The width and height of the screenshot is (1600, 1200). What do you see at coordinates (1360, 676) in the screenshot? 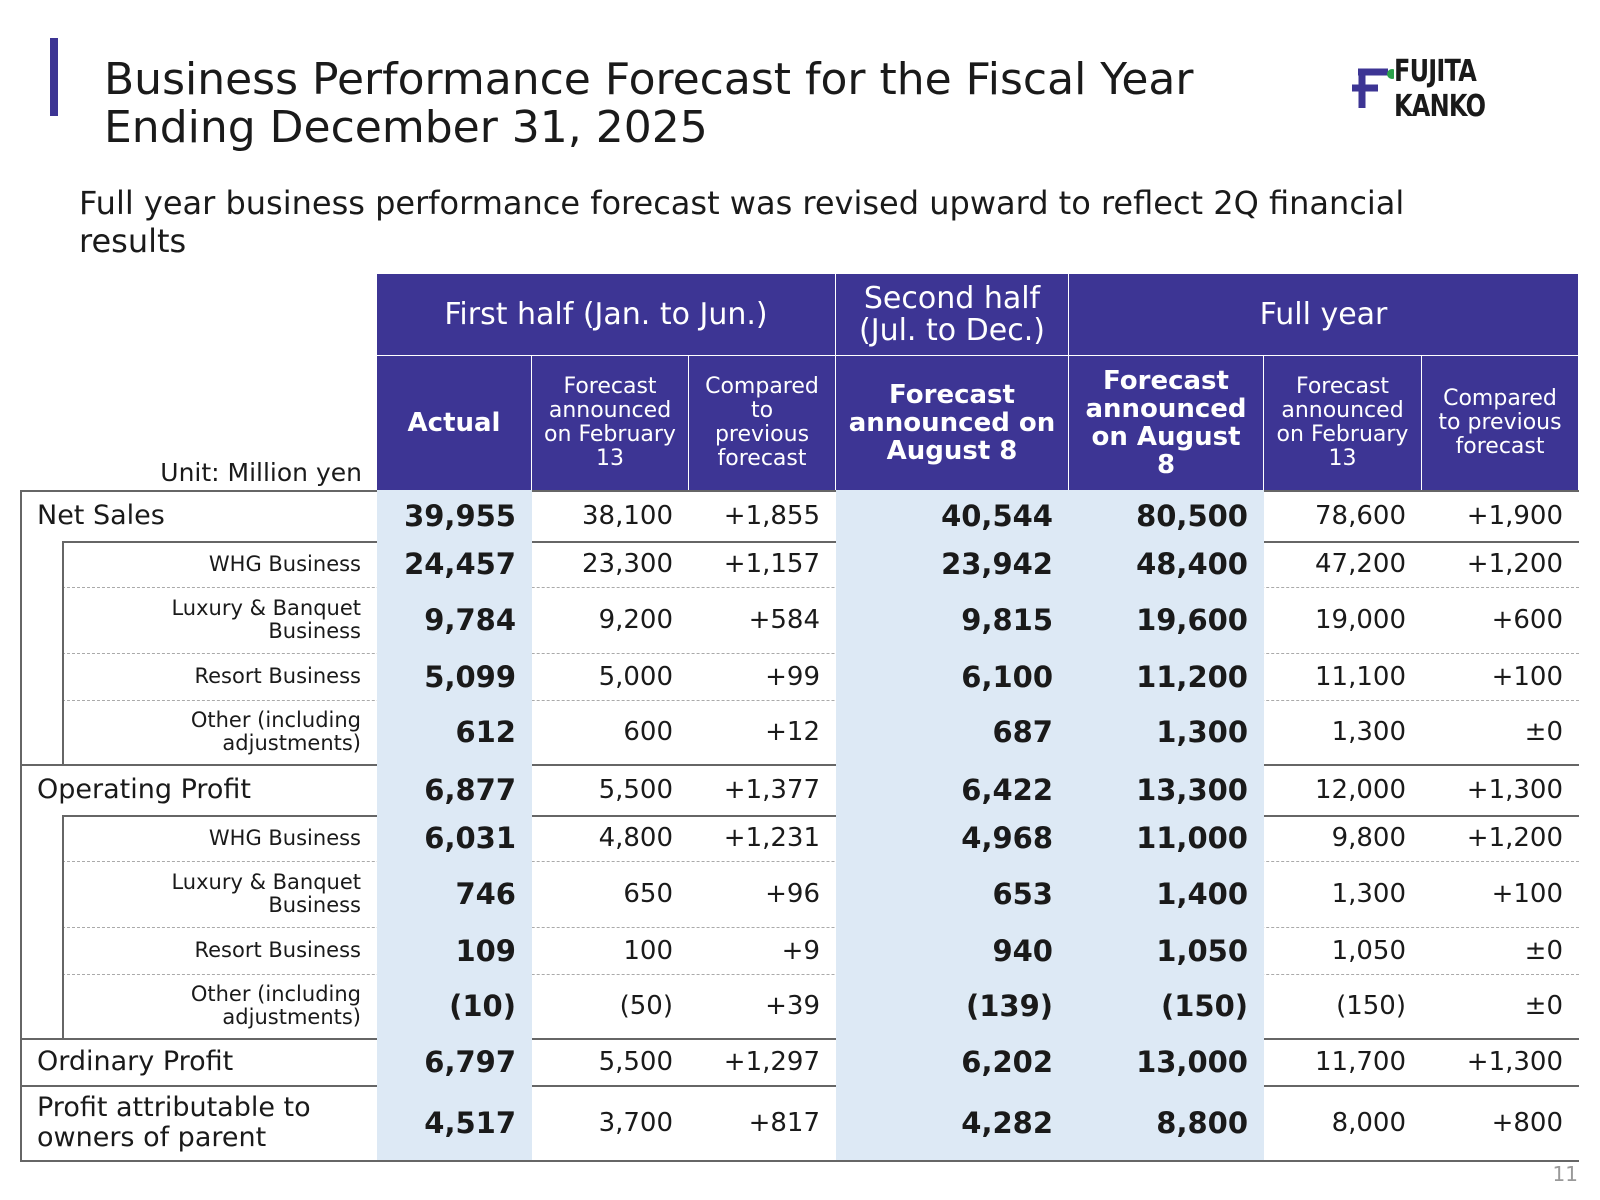
I see `value-cell: 11,100` at bounding box center [1360, 676].